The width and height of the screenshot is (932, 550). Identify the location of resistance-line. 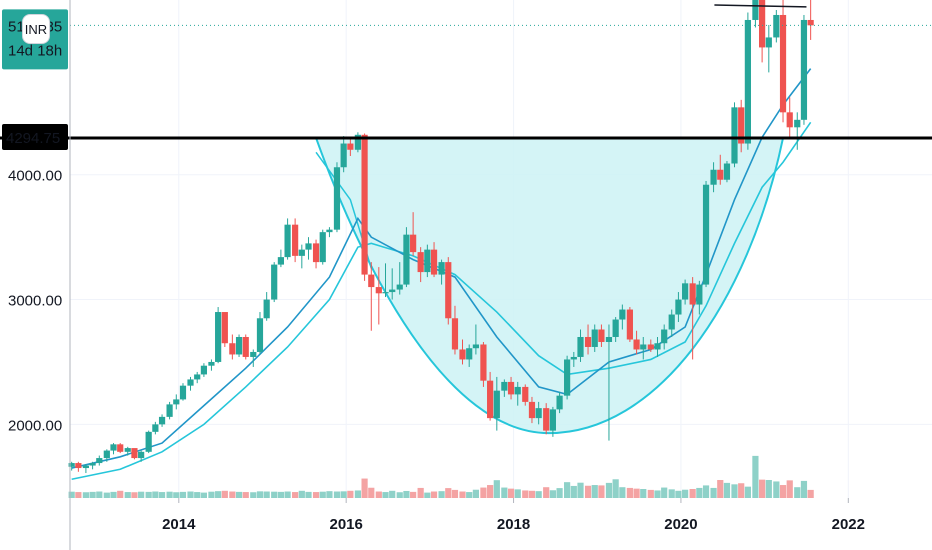
(760, 6).